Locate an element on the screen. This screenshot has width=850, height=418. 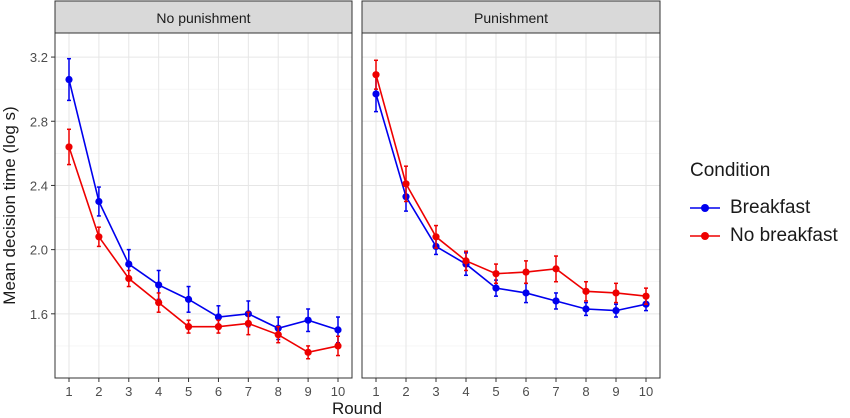
y-tick-label: 2.0 is located at coordinates (39, 250).